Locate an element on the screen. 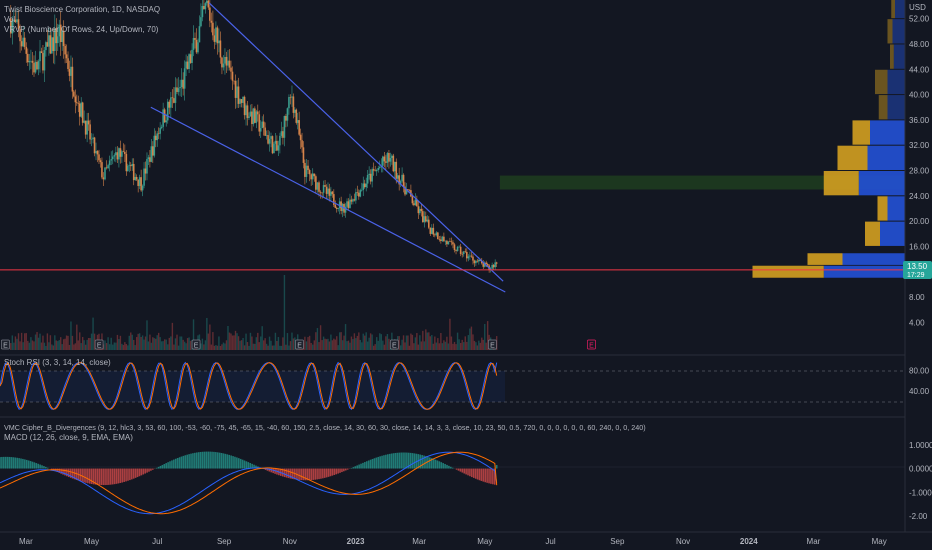 The height and width of the screenshot is (550, 932). volume-legend: Vol is located at coordinates (9, 19).